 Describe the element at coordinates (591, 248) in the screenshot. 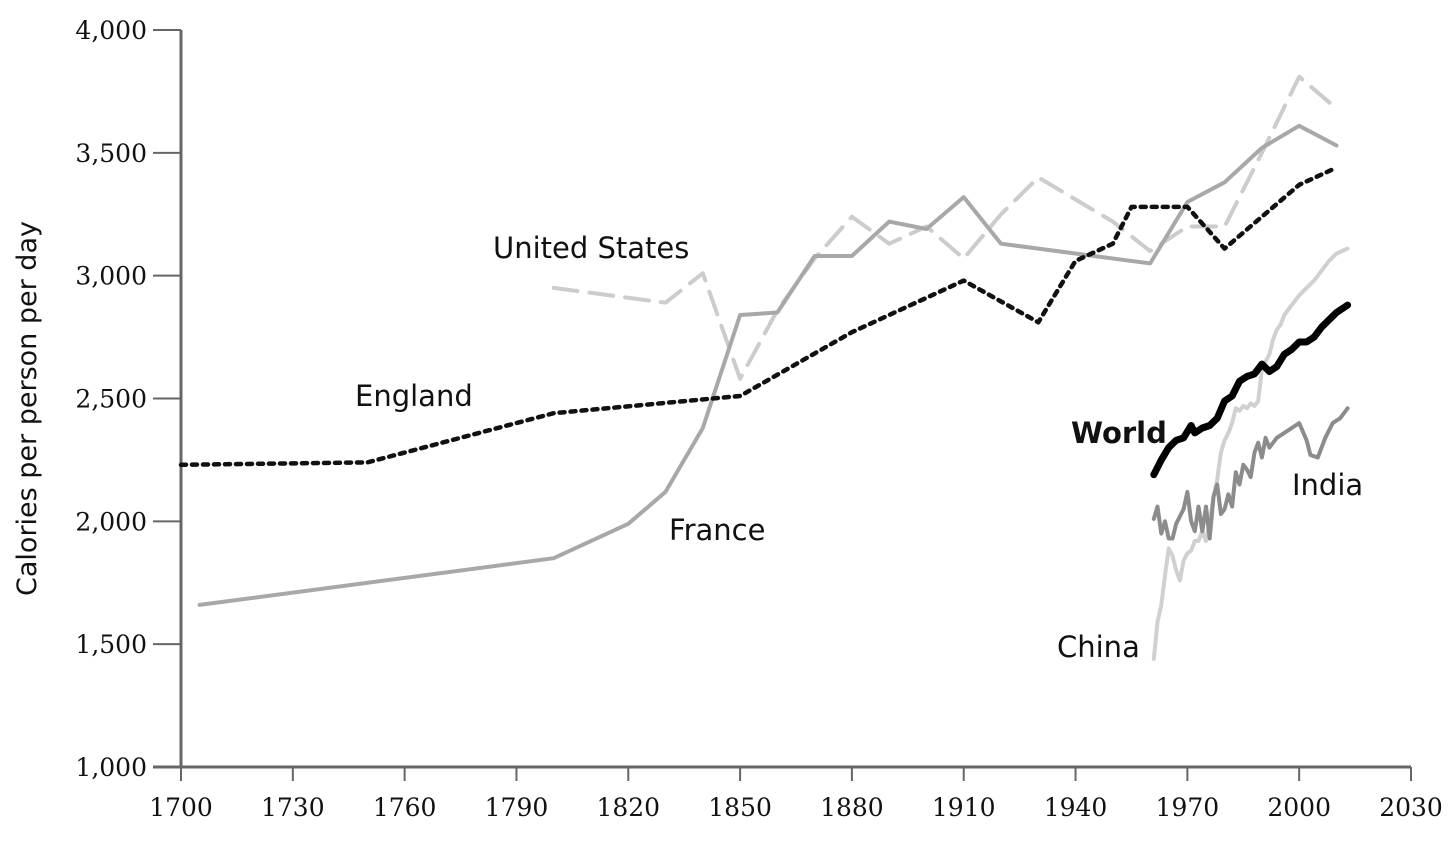

I see `series-label-united-states: United States` at that location.